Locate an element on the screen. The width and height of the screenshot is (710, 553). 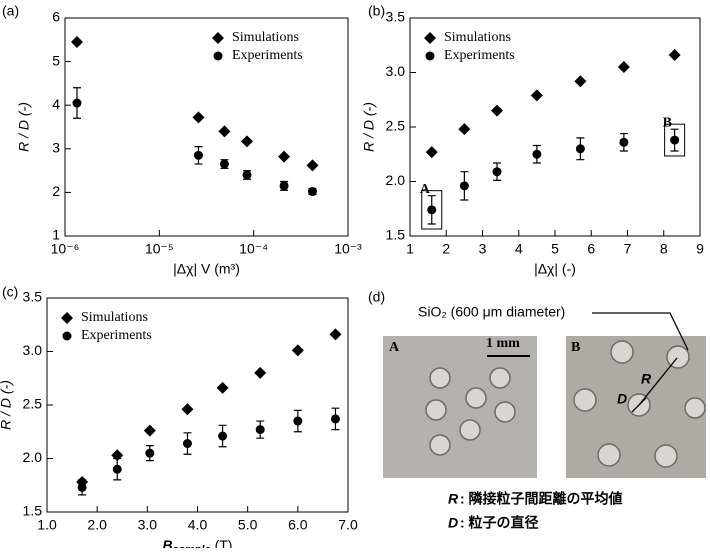
x-tick-label: 4.0 is located at coordinates (198, 525).